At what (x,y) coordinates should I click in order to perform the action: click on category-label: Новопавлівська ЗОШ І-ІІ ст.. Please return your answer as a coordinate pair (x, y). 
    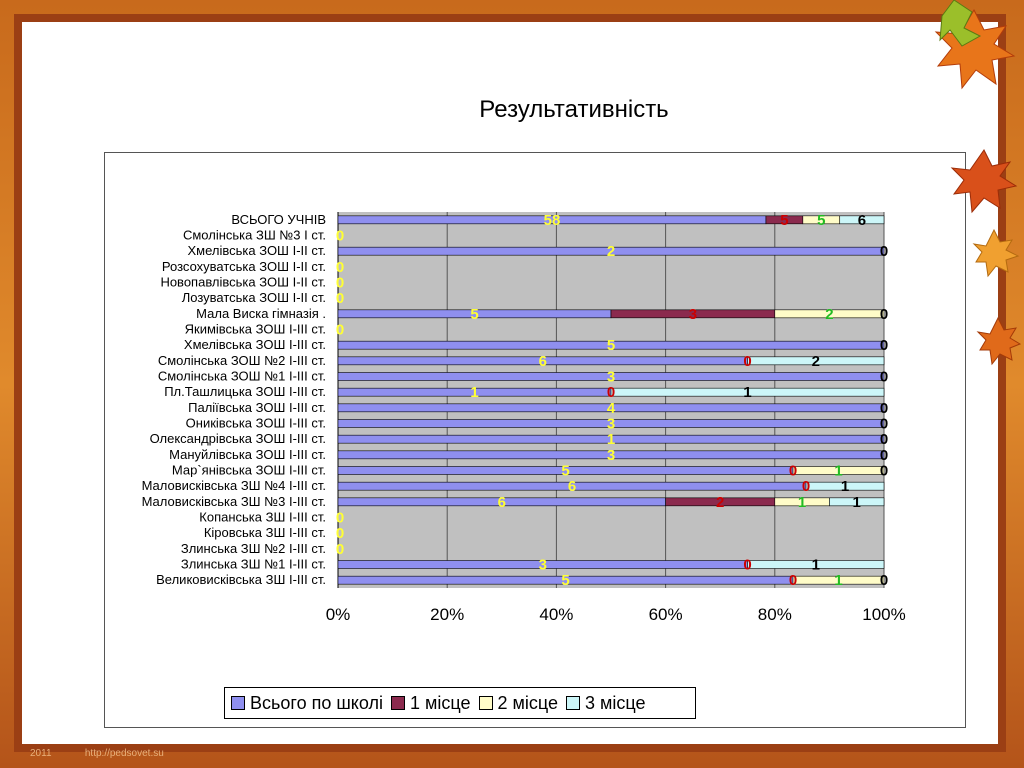
    Looking at the image, I should click on (243, 282).